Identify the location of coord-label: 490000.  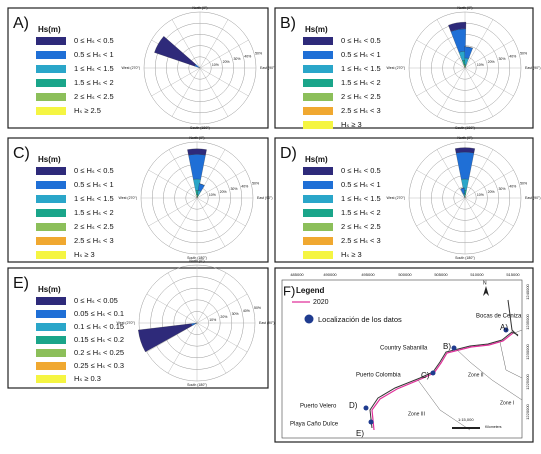
(330, 274).